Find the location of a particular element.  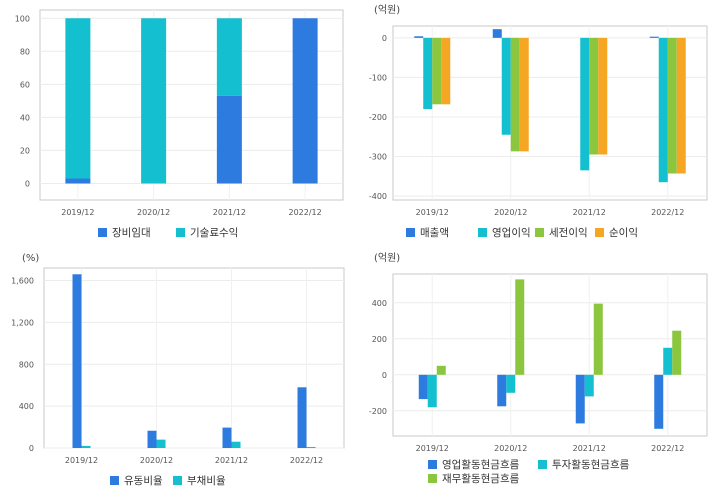

y-tick-label: 100 is located at coordinates (22, 18).